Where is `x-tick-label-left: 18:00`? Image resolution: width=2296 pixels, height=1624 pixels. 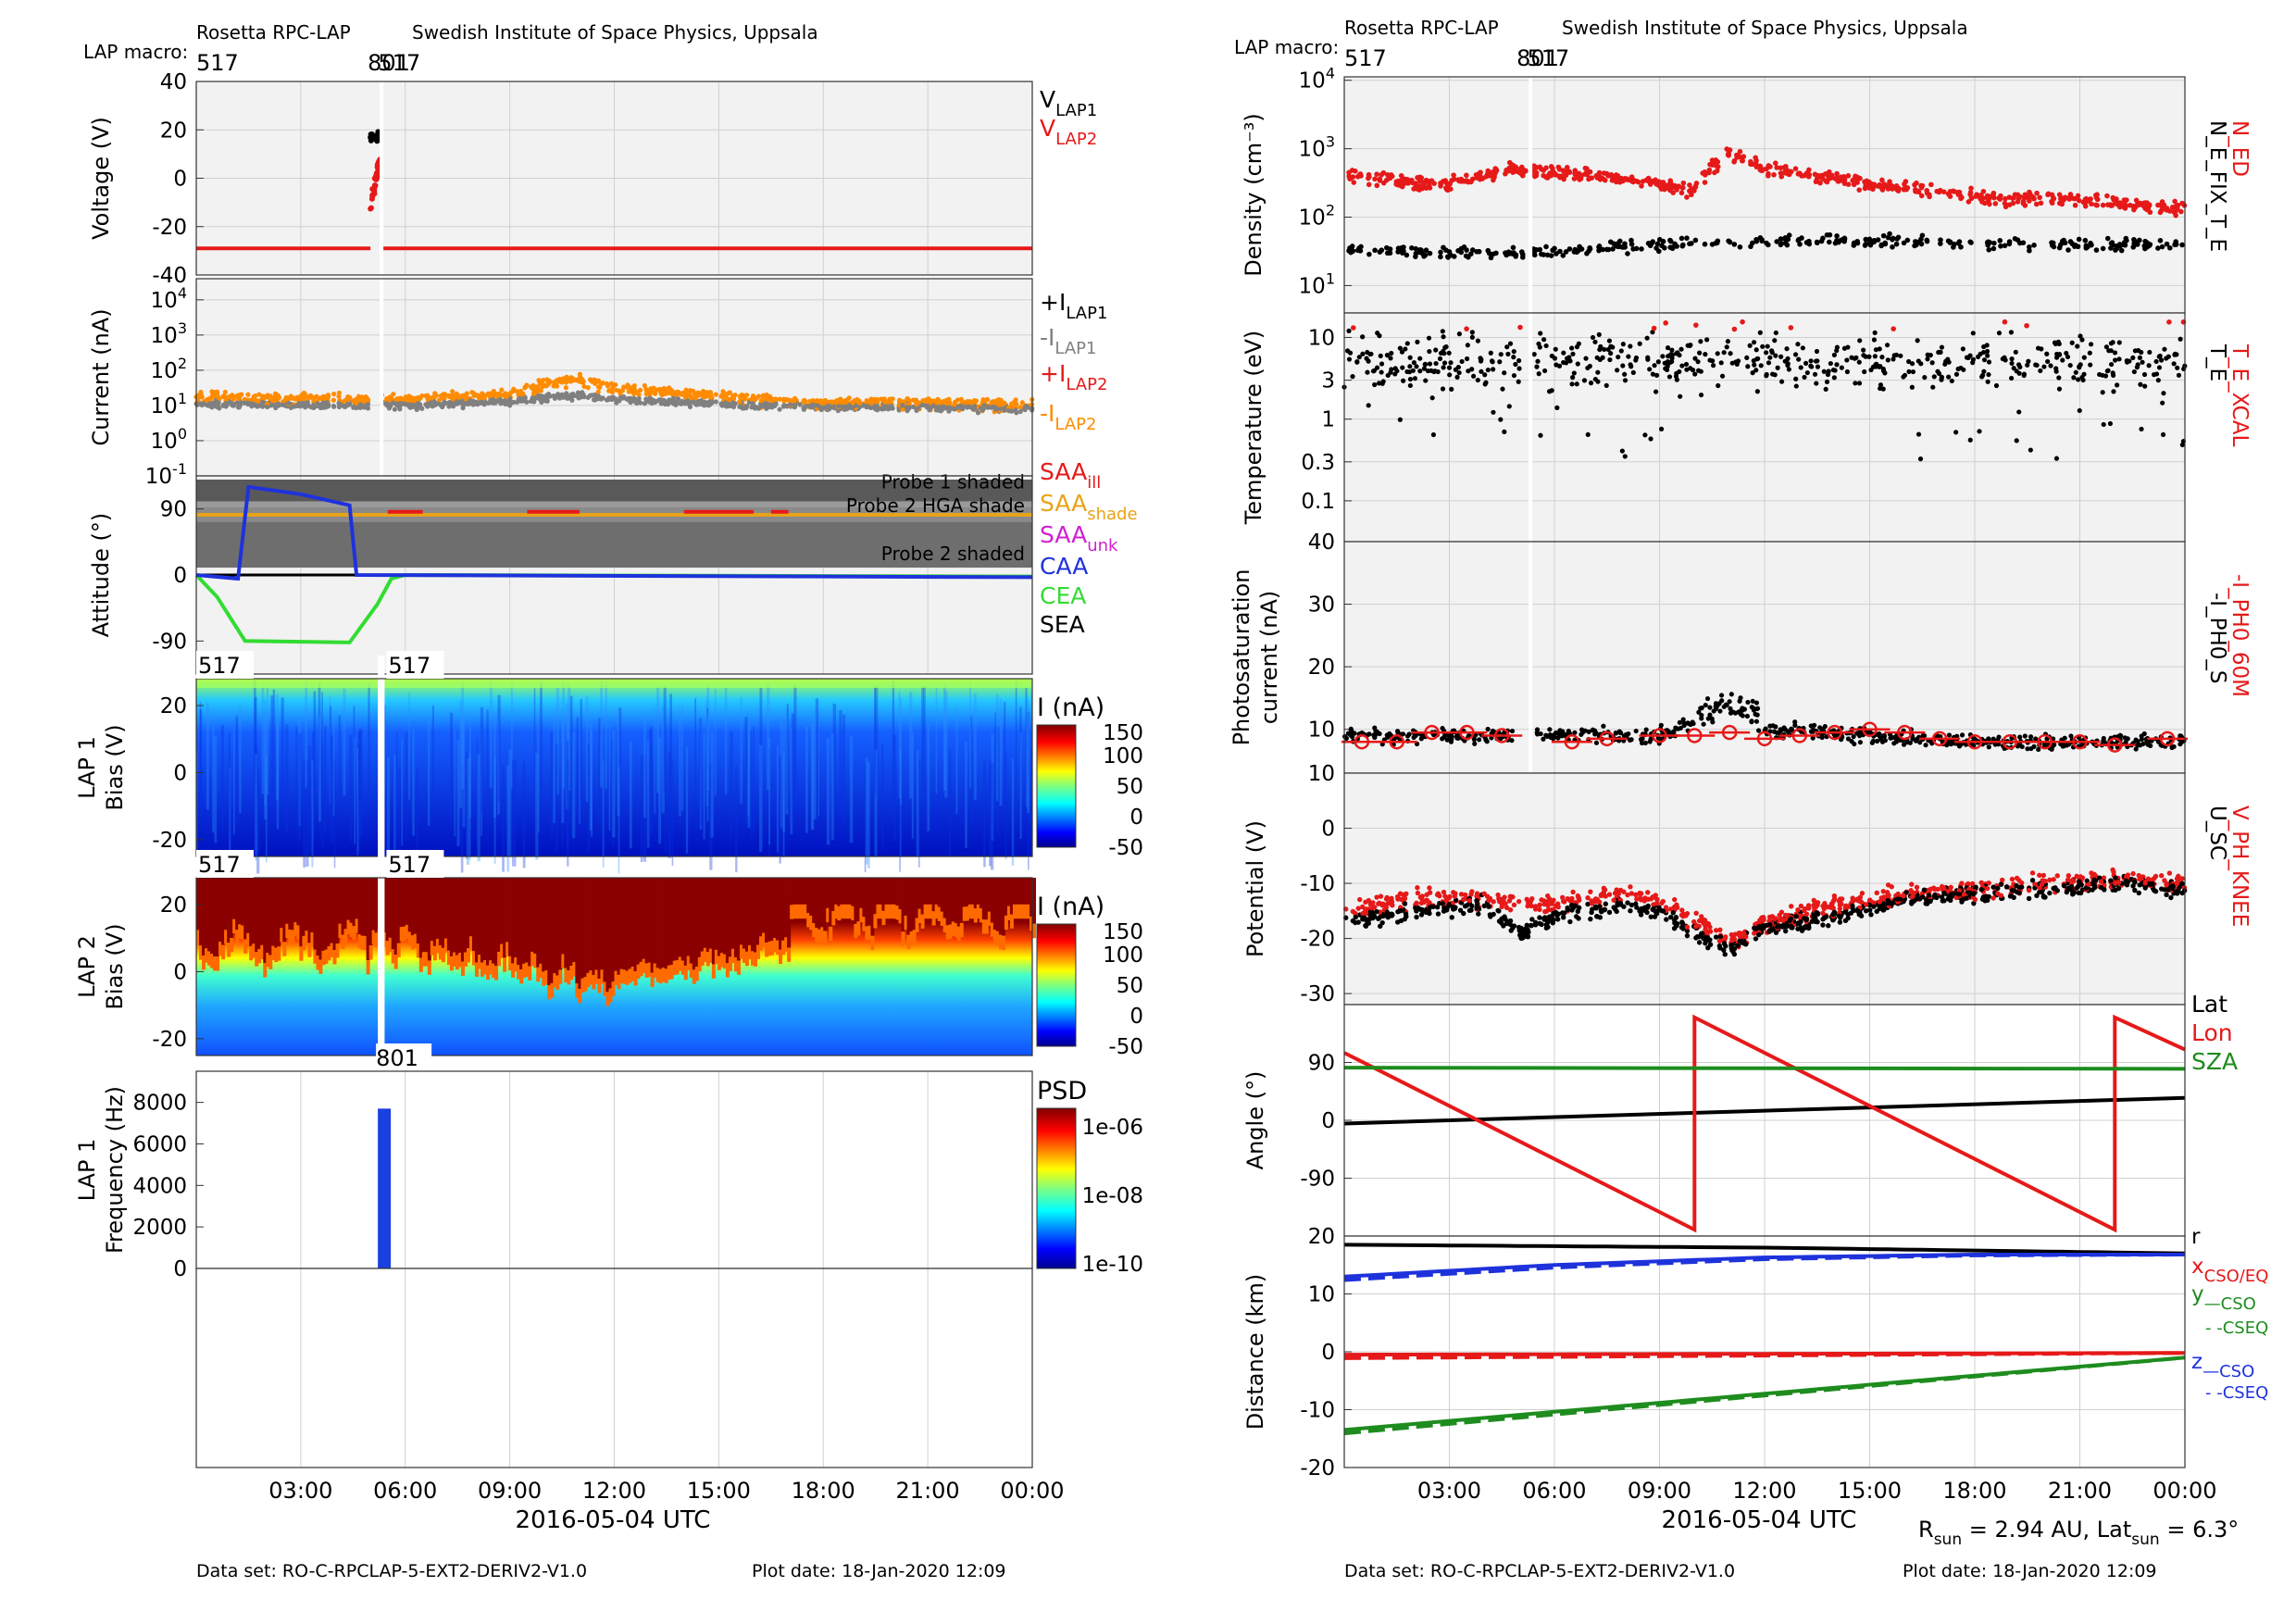 x-tick-label-left: 18:00 is located at coordinates (823, 1491).